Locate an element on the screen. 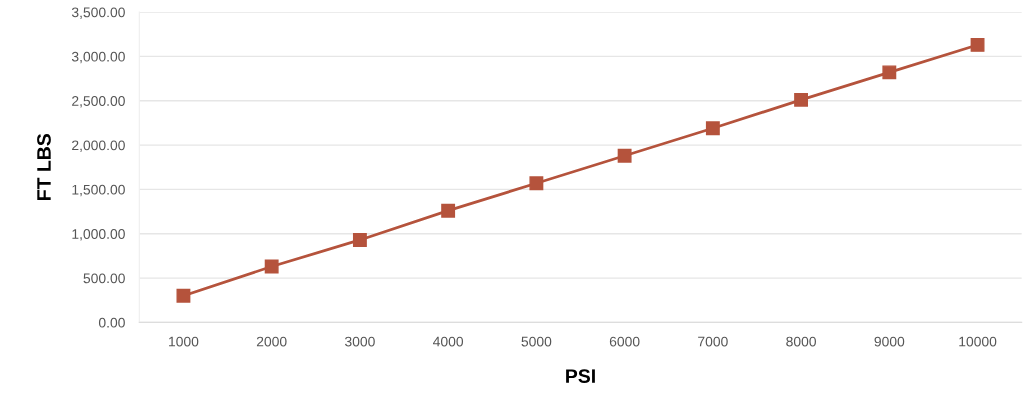  x-tick-label: 2000 is located at coordinates (271, 341).